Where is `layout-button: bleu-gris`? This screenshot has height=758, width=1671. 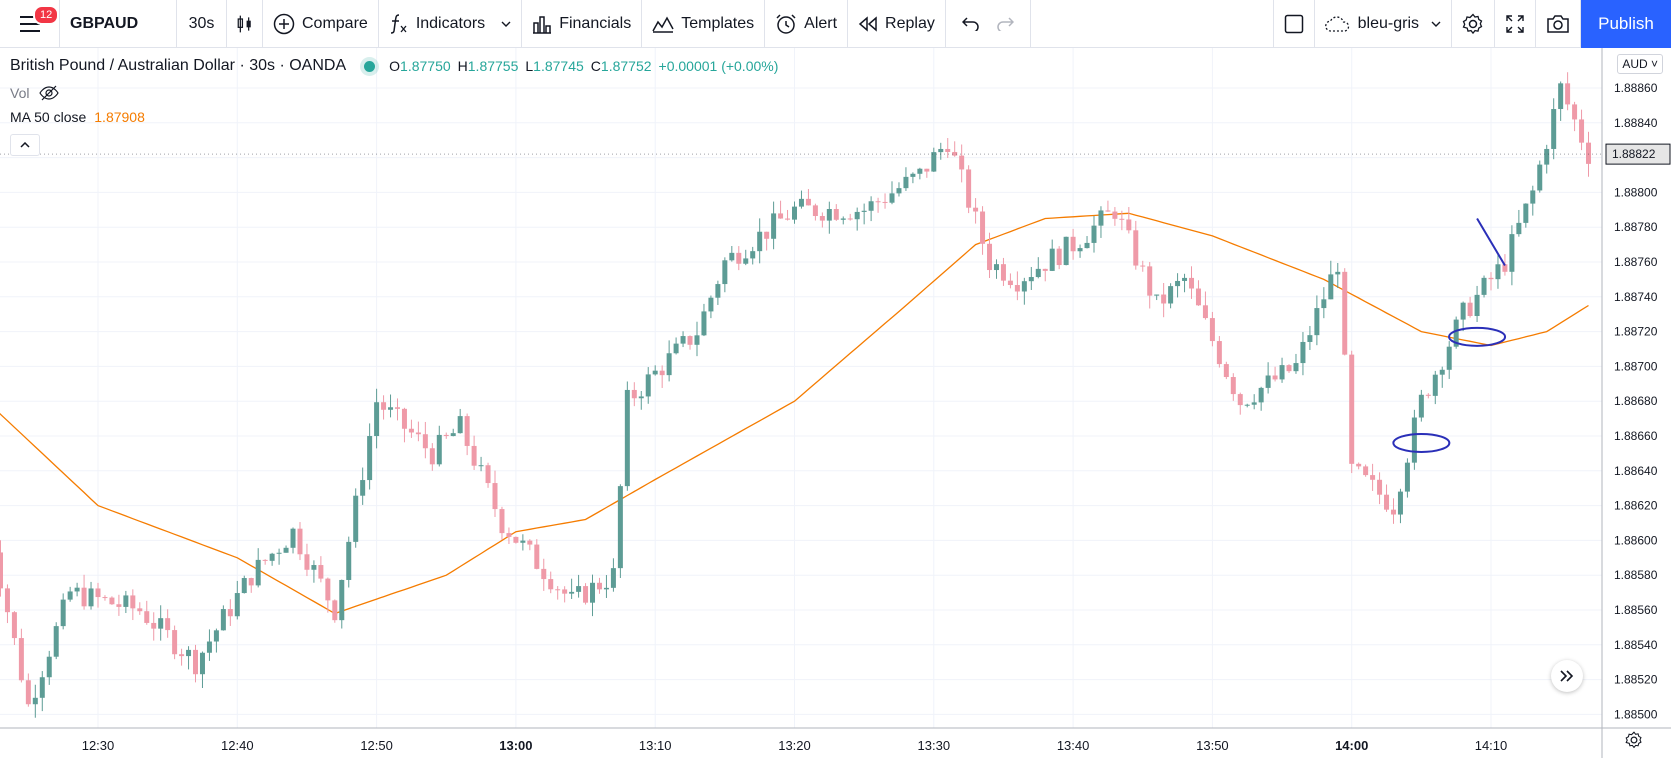 layout-button: bleu-gris is located at coordinates (1383, 24).